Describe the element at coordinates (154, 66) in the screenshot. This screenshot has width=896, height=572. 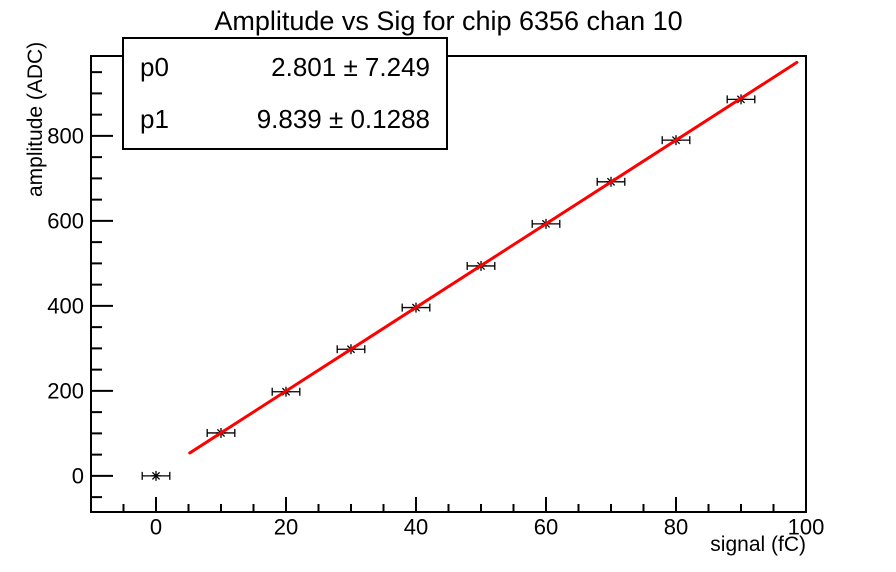
I see `param-name-p0: p0` at that location.